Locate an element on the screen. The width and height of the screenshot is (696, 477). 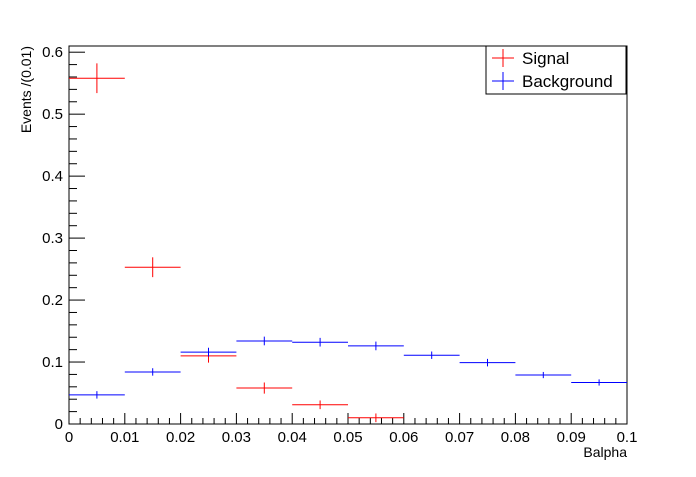
y-tick-label: 0.5 is located at coordinates (52, 114).